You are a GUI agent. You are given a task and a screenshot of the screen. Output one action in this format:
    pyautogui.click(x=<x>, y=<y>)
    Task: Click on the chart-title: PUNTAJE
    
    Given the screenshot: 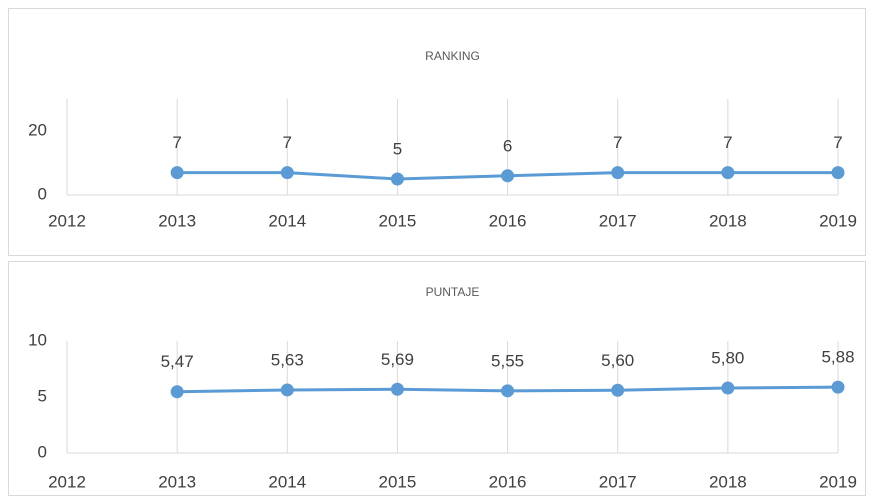 What is the action you would take?
    pyautogui.click(x=453, y=292)
    